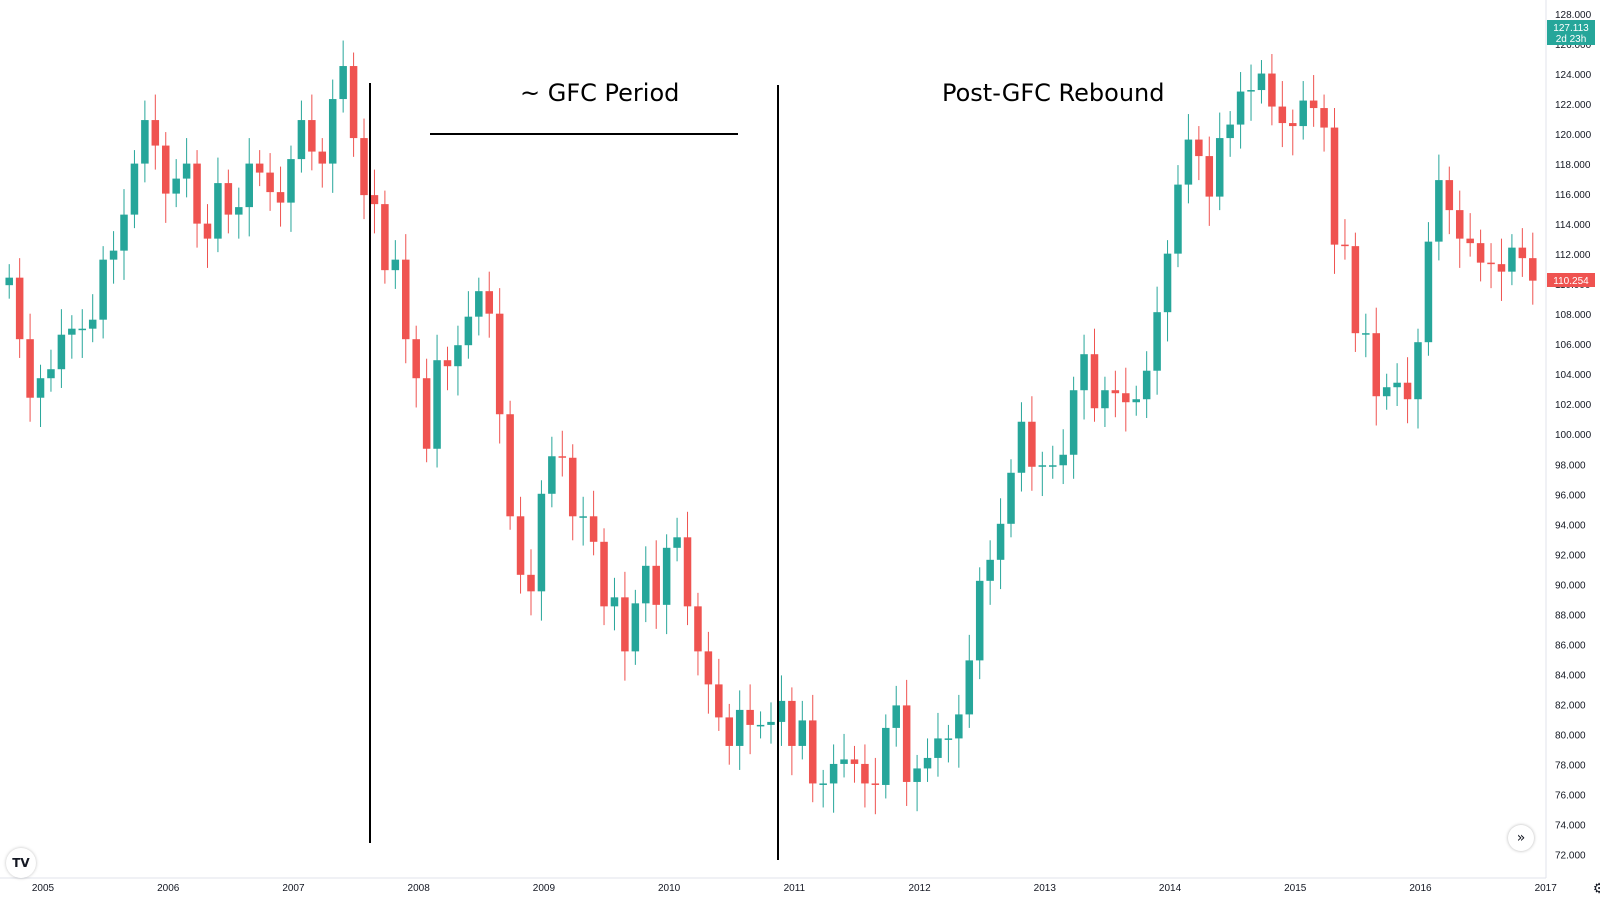  What do you see at coordinates (1570, 825) in the screenshot?
I see `y-tick-label: 74.000` at bounding box center [1570, 825].